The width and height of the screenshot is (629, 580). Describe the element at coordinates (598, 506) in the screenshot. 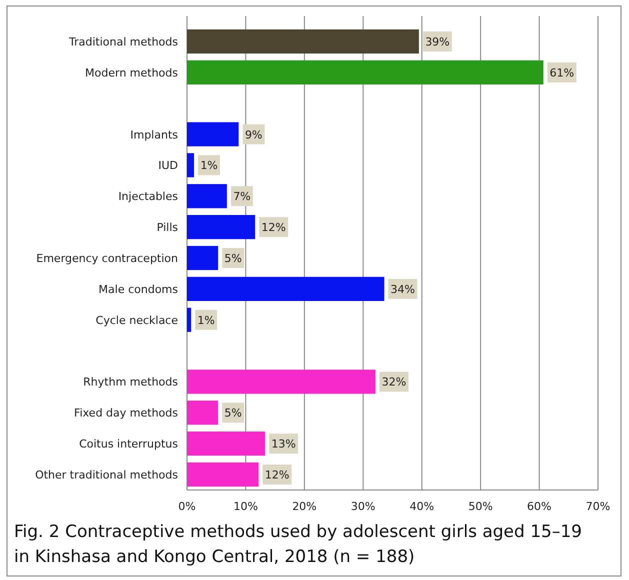

I see `x-tick-label: 70%` at that location.